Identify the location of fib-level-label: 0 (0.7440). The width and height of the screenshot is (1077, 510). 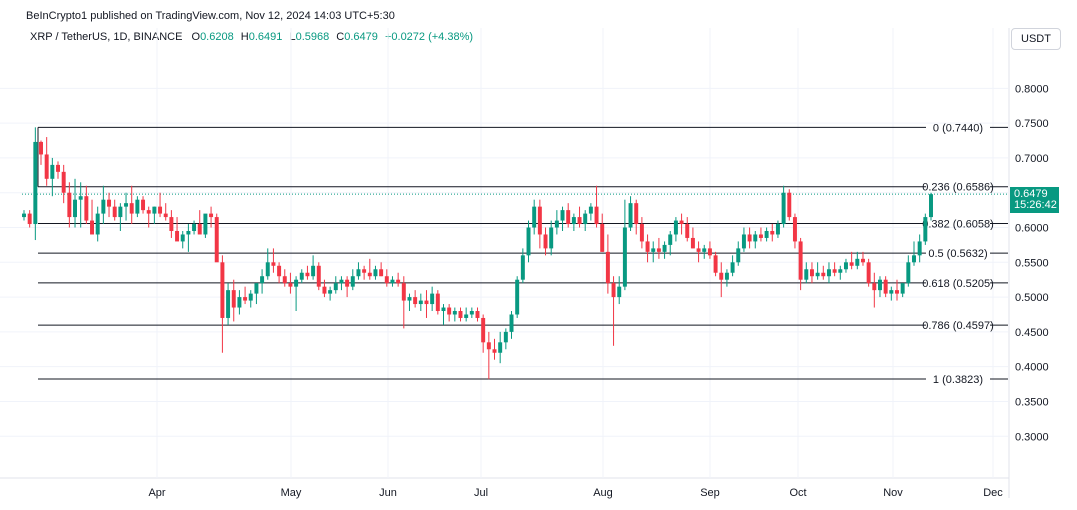
(958, 128).